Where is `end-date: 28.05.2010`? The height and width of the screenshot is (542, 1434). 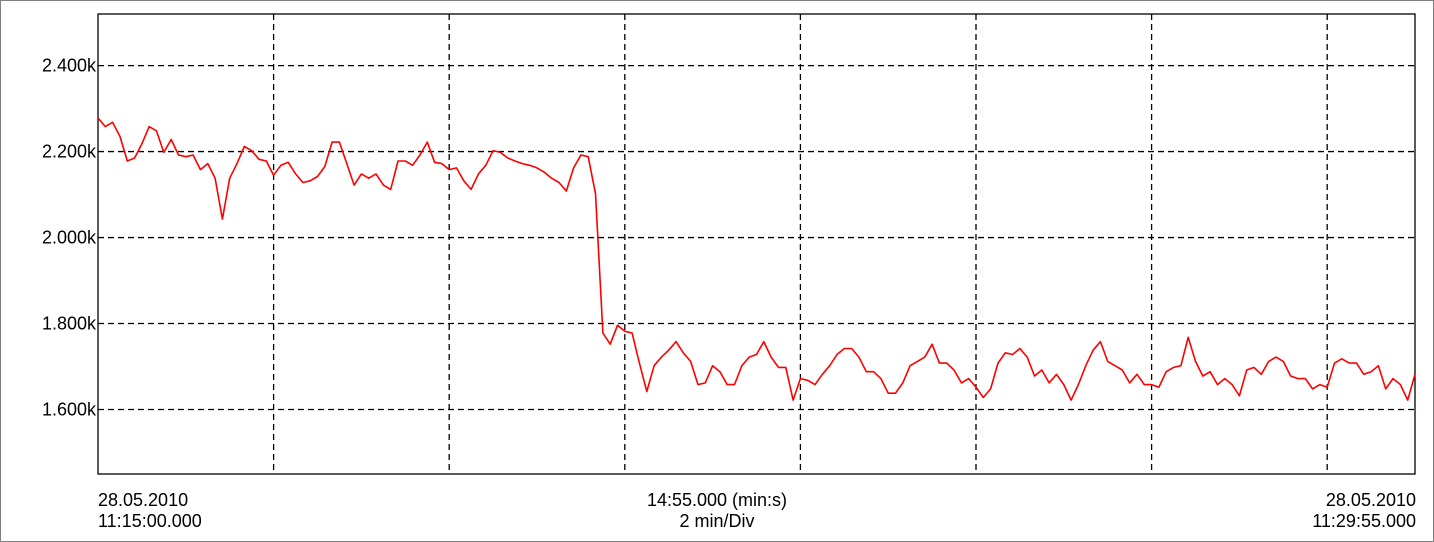 end-date: 28.05.2010 is located at coordinates (1364, 500).